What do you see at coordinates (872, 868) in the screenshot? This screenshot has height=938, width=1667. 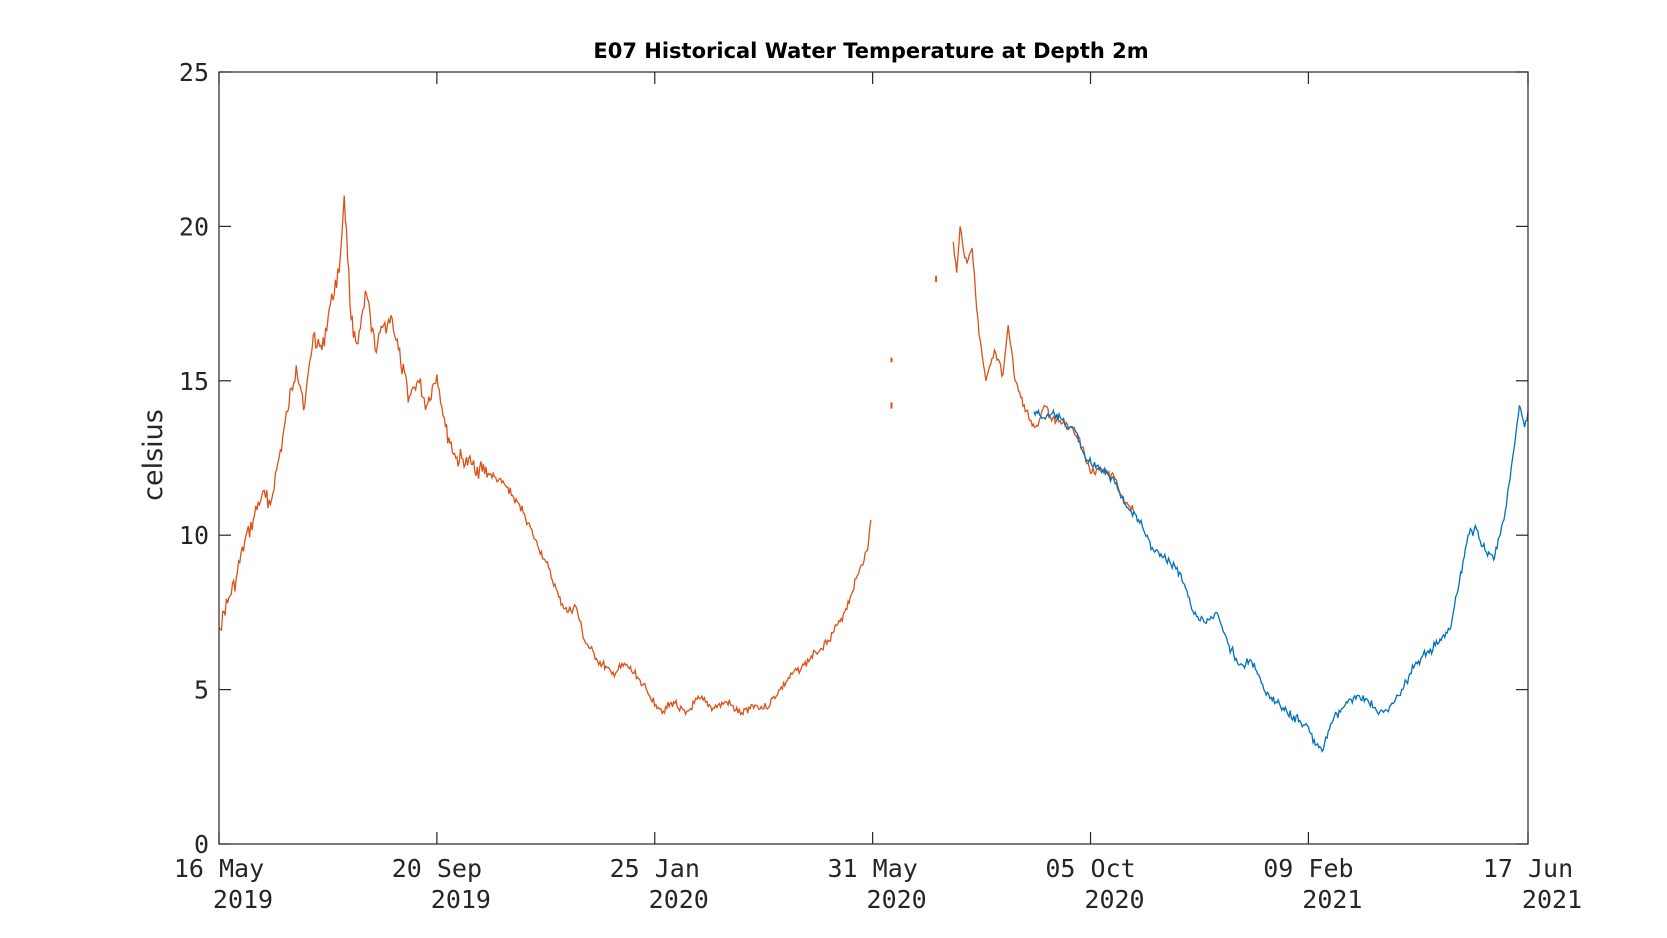 I see `x-tick-label-3: 31 May` at bounding box center [872, 868].